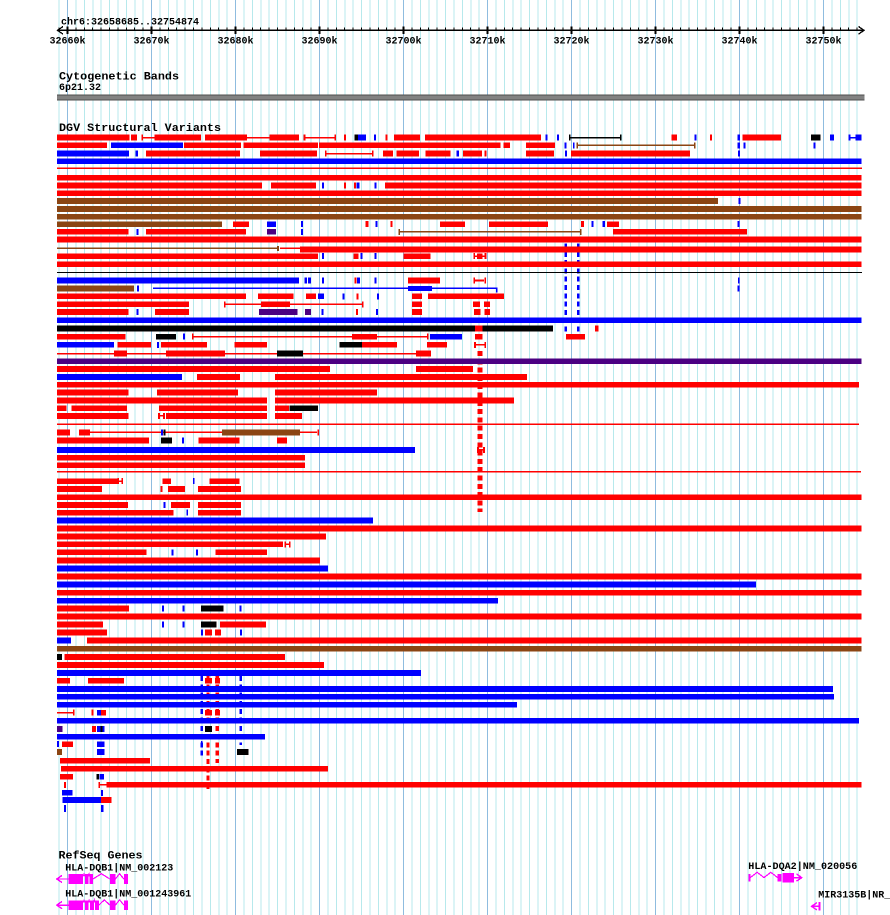 The image size is (890, 915). What do you see at coordinates (119, 869) in the screenshot?
I see `svg-text: HLA-DQB1|NM_002123` at bounding box center [119, 869].